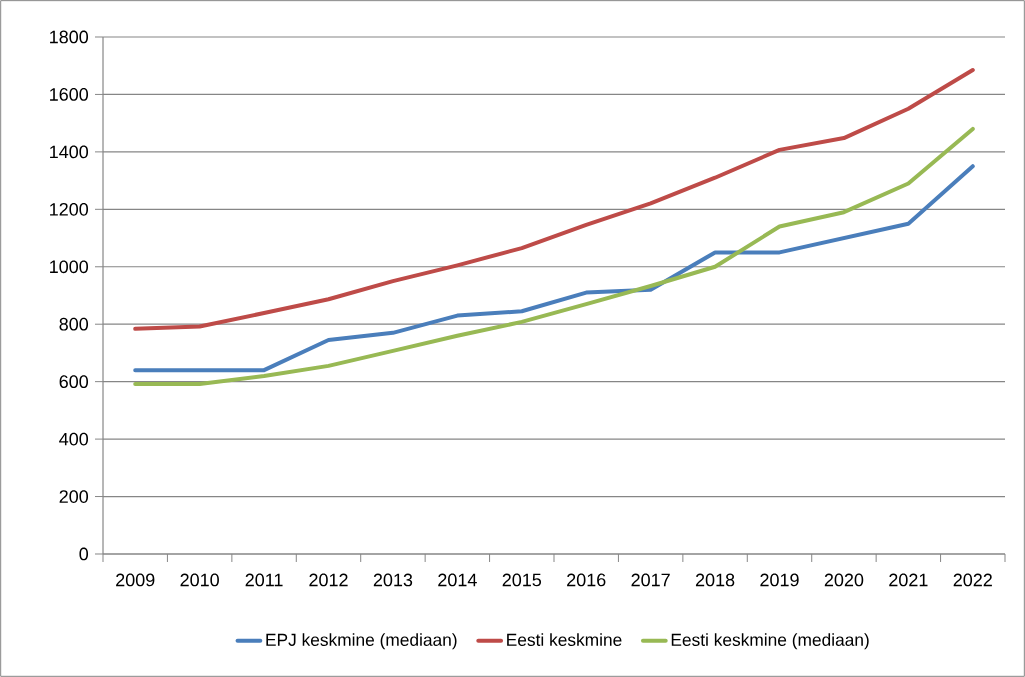  What do you see at coordinates (74, 496) in the screenshot?
I see `y-tick-label: 200` at bounding box center [74, 496].